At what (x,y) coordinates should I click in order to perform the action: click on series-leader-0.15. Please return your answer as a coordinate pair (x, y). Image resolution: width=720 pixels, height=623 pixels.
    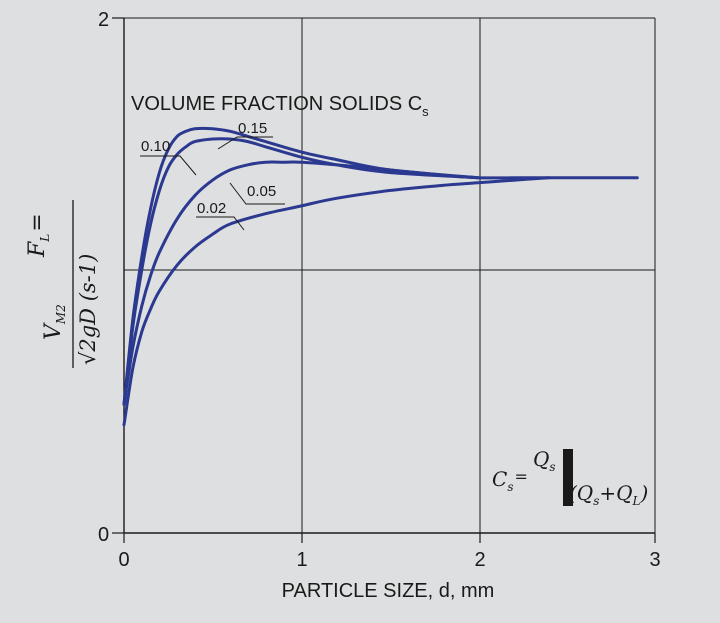
    Looking at the image, I should click on (245, 143).